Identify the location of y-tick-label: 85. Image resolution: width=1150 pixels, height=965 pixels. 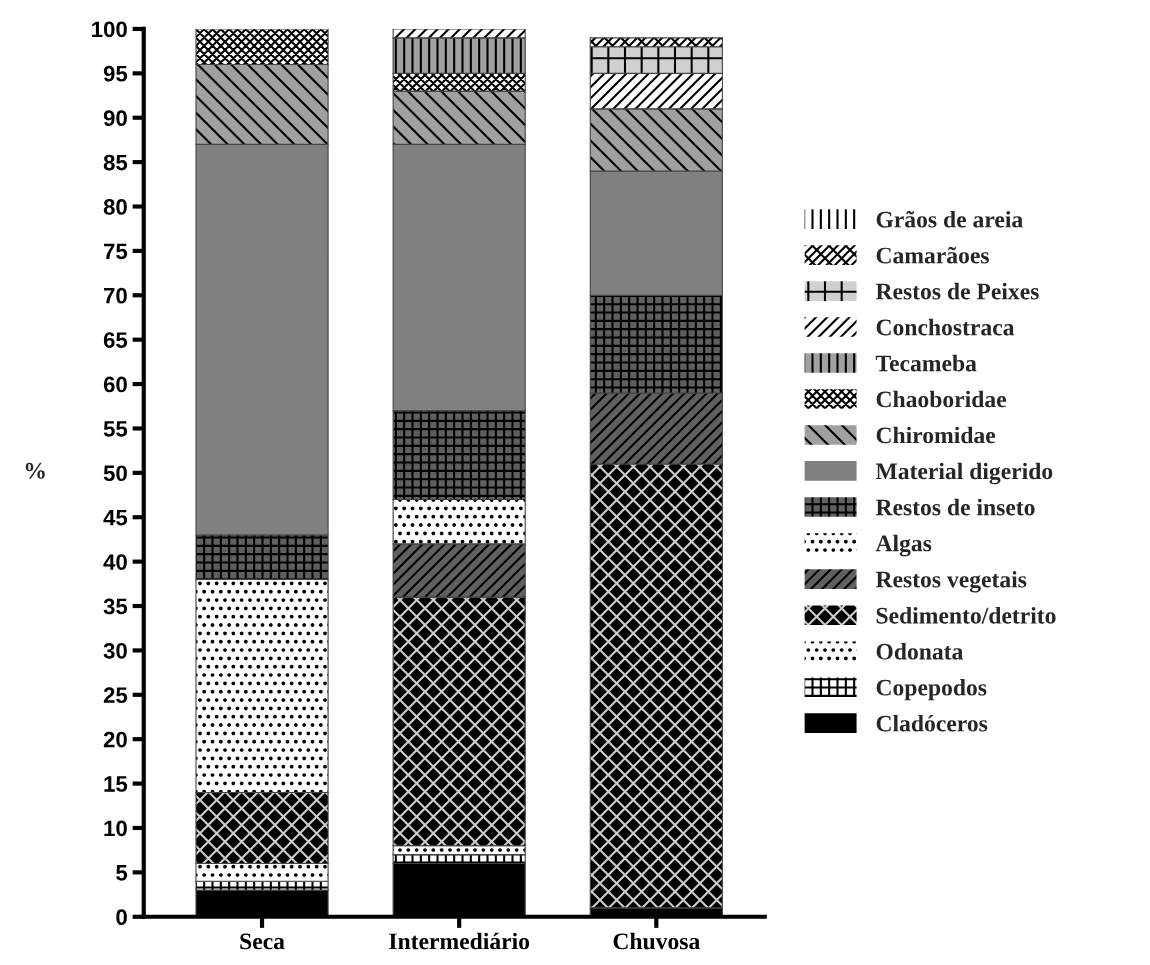
(115, 162).